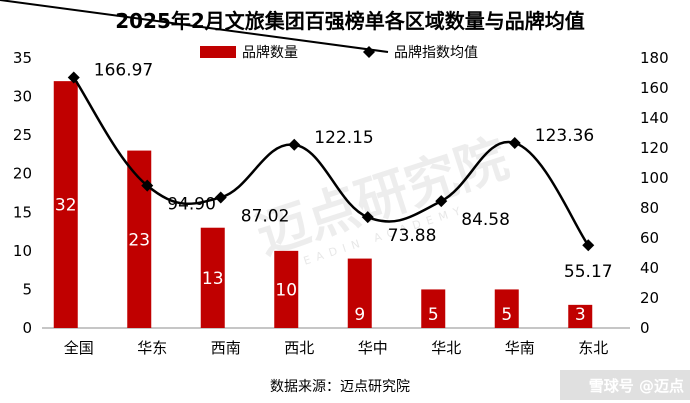  What do you see at coordinates (654, 58) in the screenshot?
I see `right-tick-label: 180` at bounding box center [654, 58].